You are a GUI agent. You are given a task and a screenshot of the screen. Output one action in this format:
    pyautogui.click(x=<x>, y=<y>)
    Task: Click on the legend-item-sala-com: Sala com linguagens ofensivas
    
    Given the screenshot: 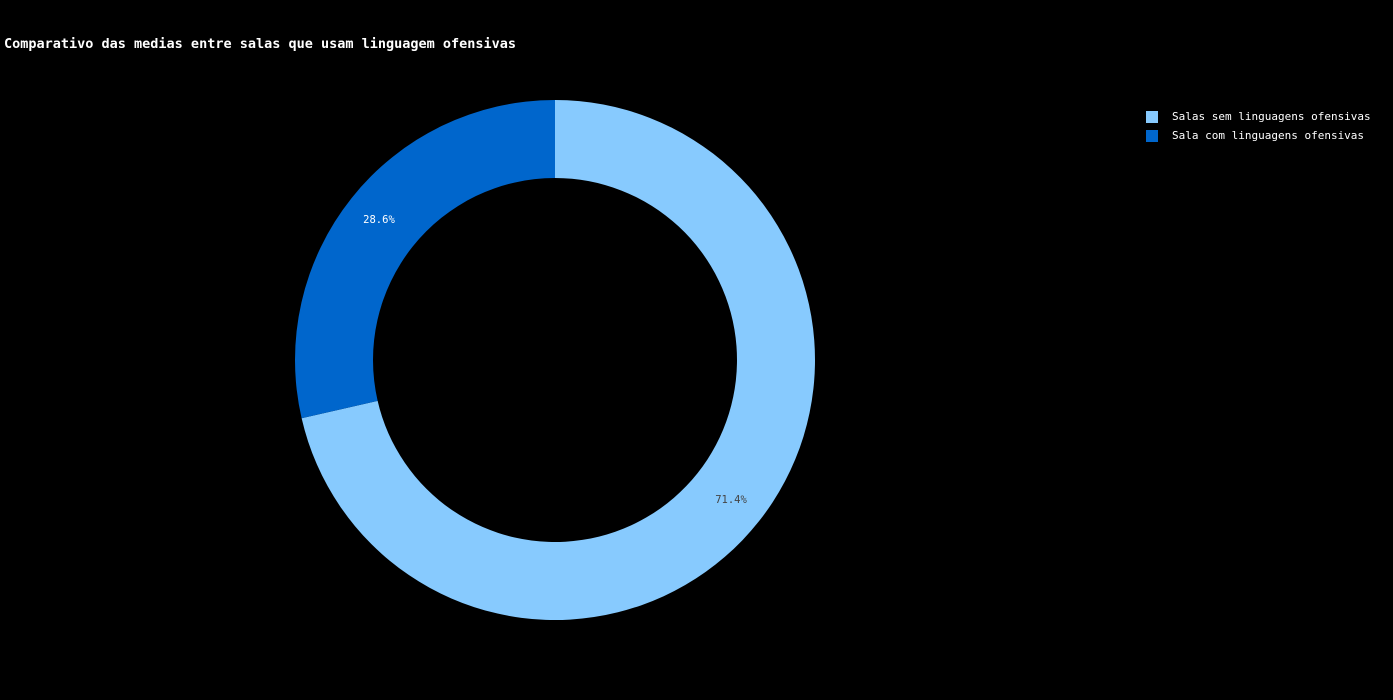 What is the action you would take?
    pyautogui.click(x=1258, y=135)
    